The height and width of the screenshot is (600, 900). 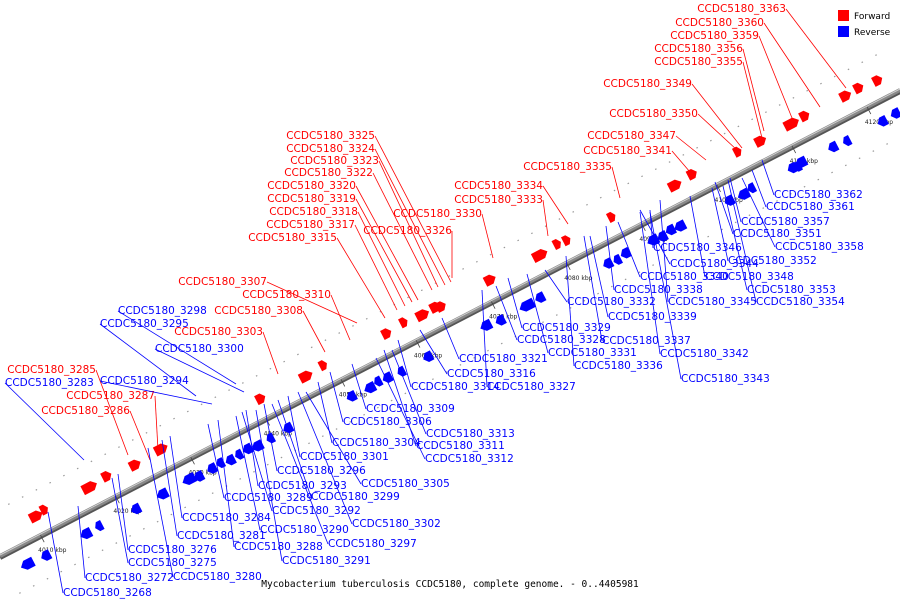 What do you see at coordinates (110, 396) in the screenshot?
I see `forward-gene-label: CCDC5180_3287` at bounding box center [110, 396].